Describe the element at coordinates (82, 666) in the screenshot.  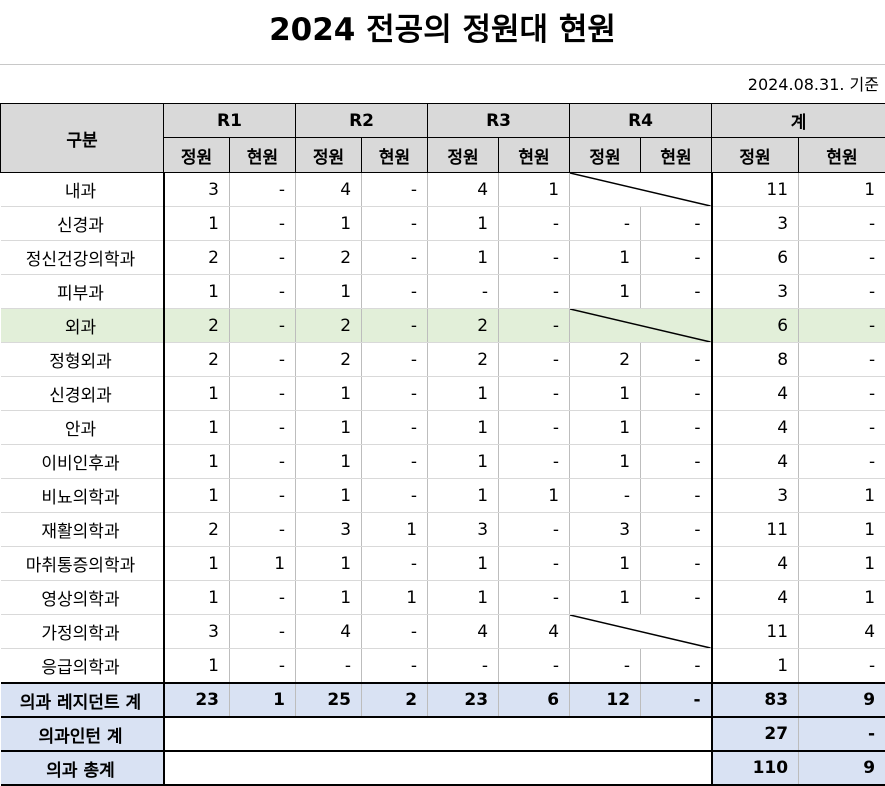
I see `row-label: 응급의학과` at that location.